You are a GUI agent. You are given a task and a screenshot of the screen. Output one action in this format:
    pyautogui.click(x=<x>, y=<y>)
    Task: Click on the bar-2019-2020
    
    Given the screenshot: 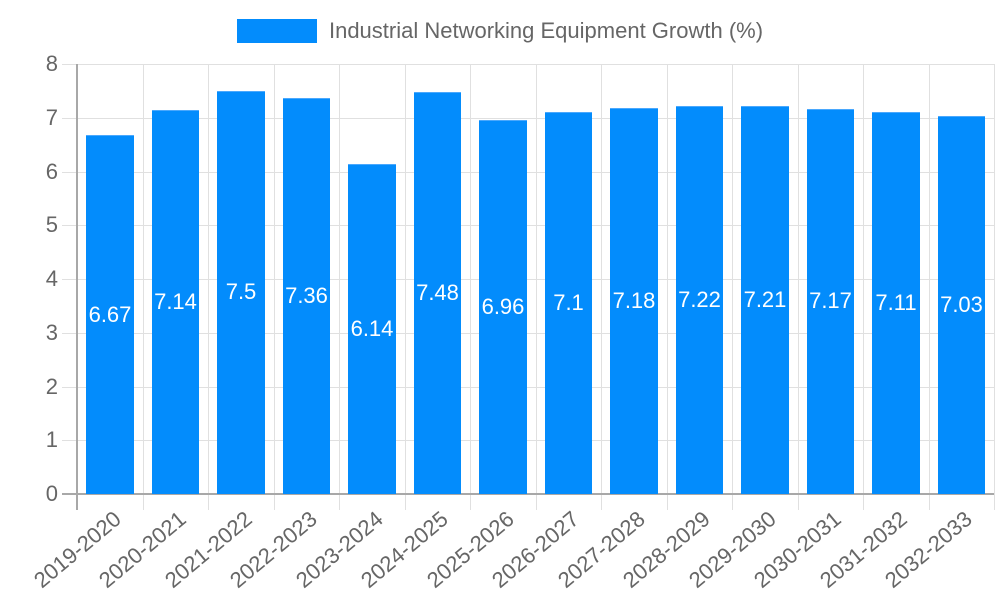 What is the action you would take?
    pyautogui.click(x=110, y=314)
    